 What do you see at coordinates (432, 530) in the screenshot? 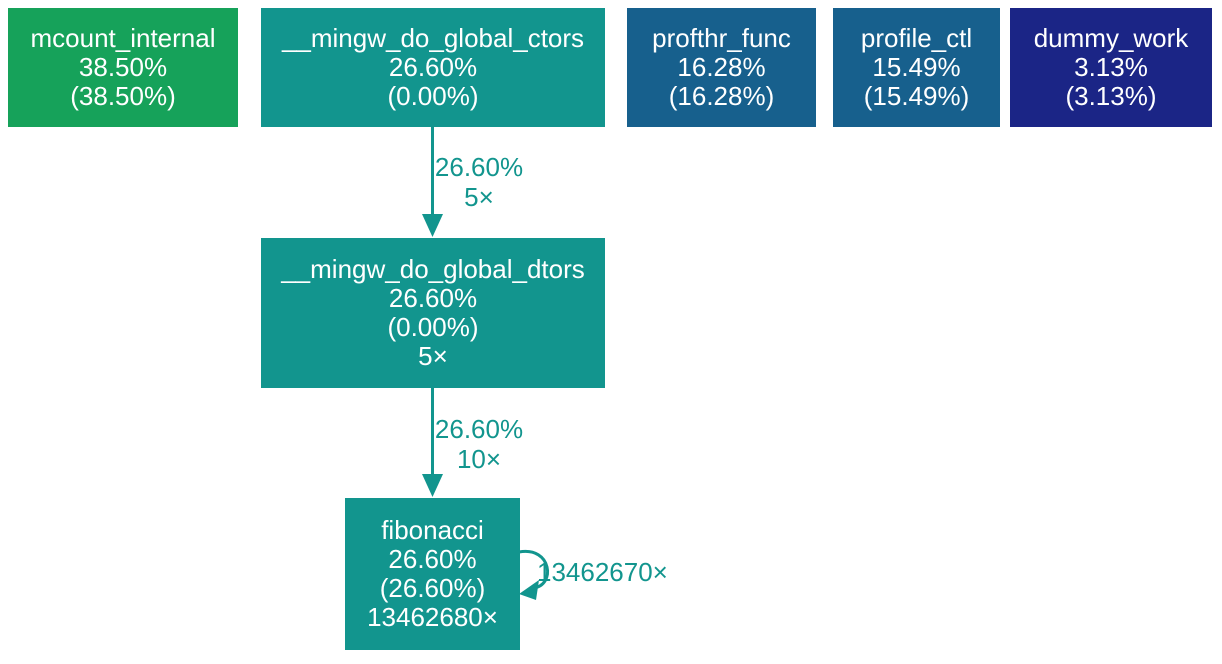
I see `node-label: fibonacci` at bounding box center [432, 530].